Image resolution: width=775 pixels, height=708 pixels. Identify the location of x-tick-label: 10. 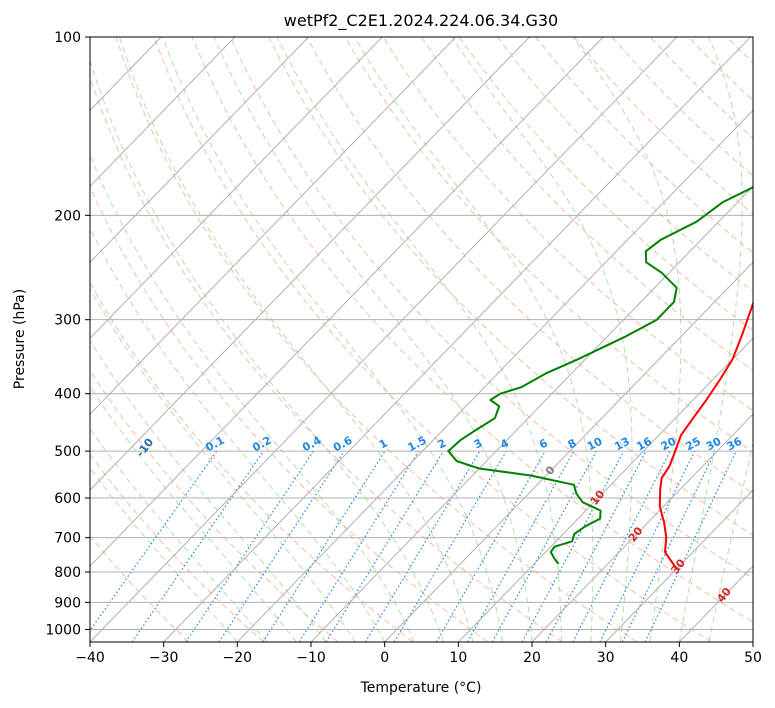
(458, 658).